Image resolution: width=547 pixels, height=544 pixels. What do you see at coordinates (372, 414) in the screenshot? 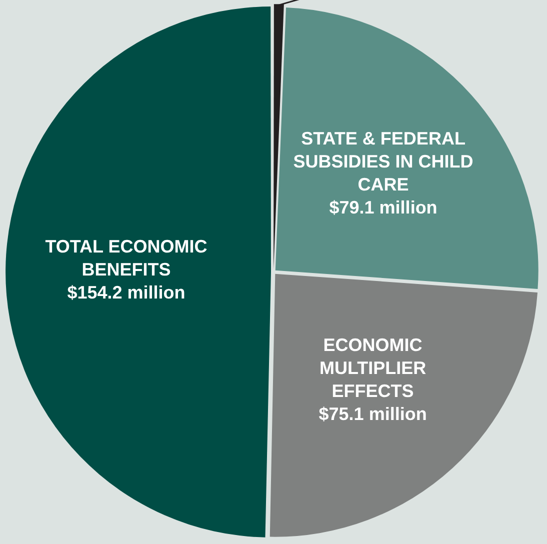
I see `data-label: $75.1 million` at bounding box center [372, 414].